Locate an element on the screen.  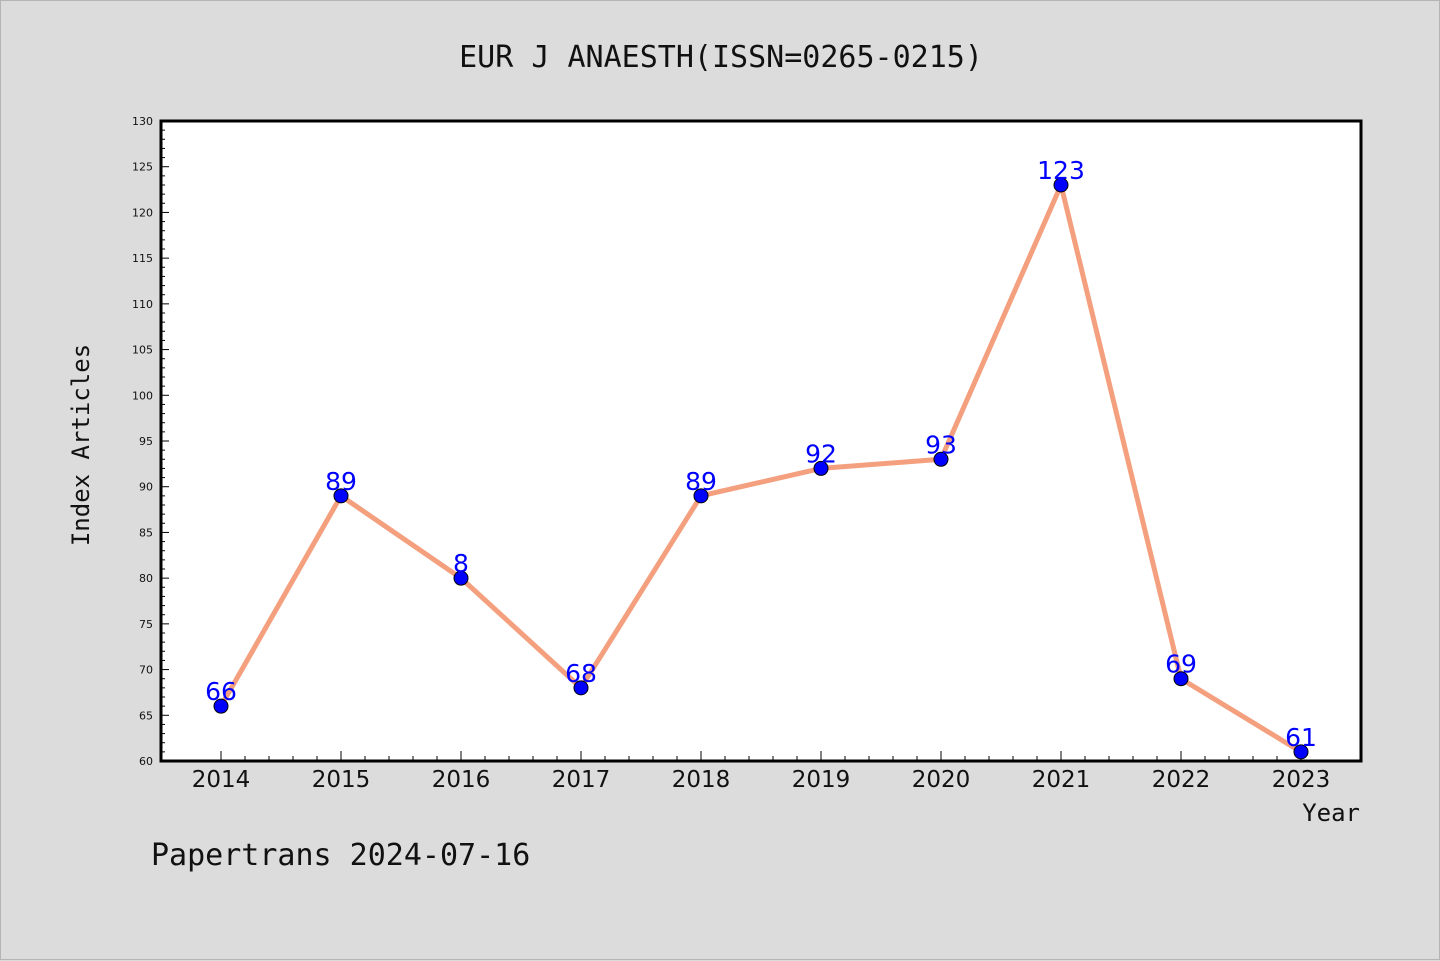
data-label: 123 is located at coordinates (1061, 170).